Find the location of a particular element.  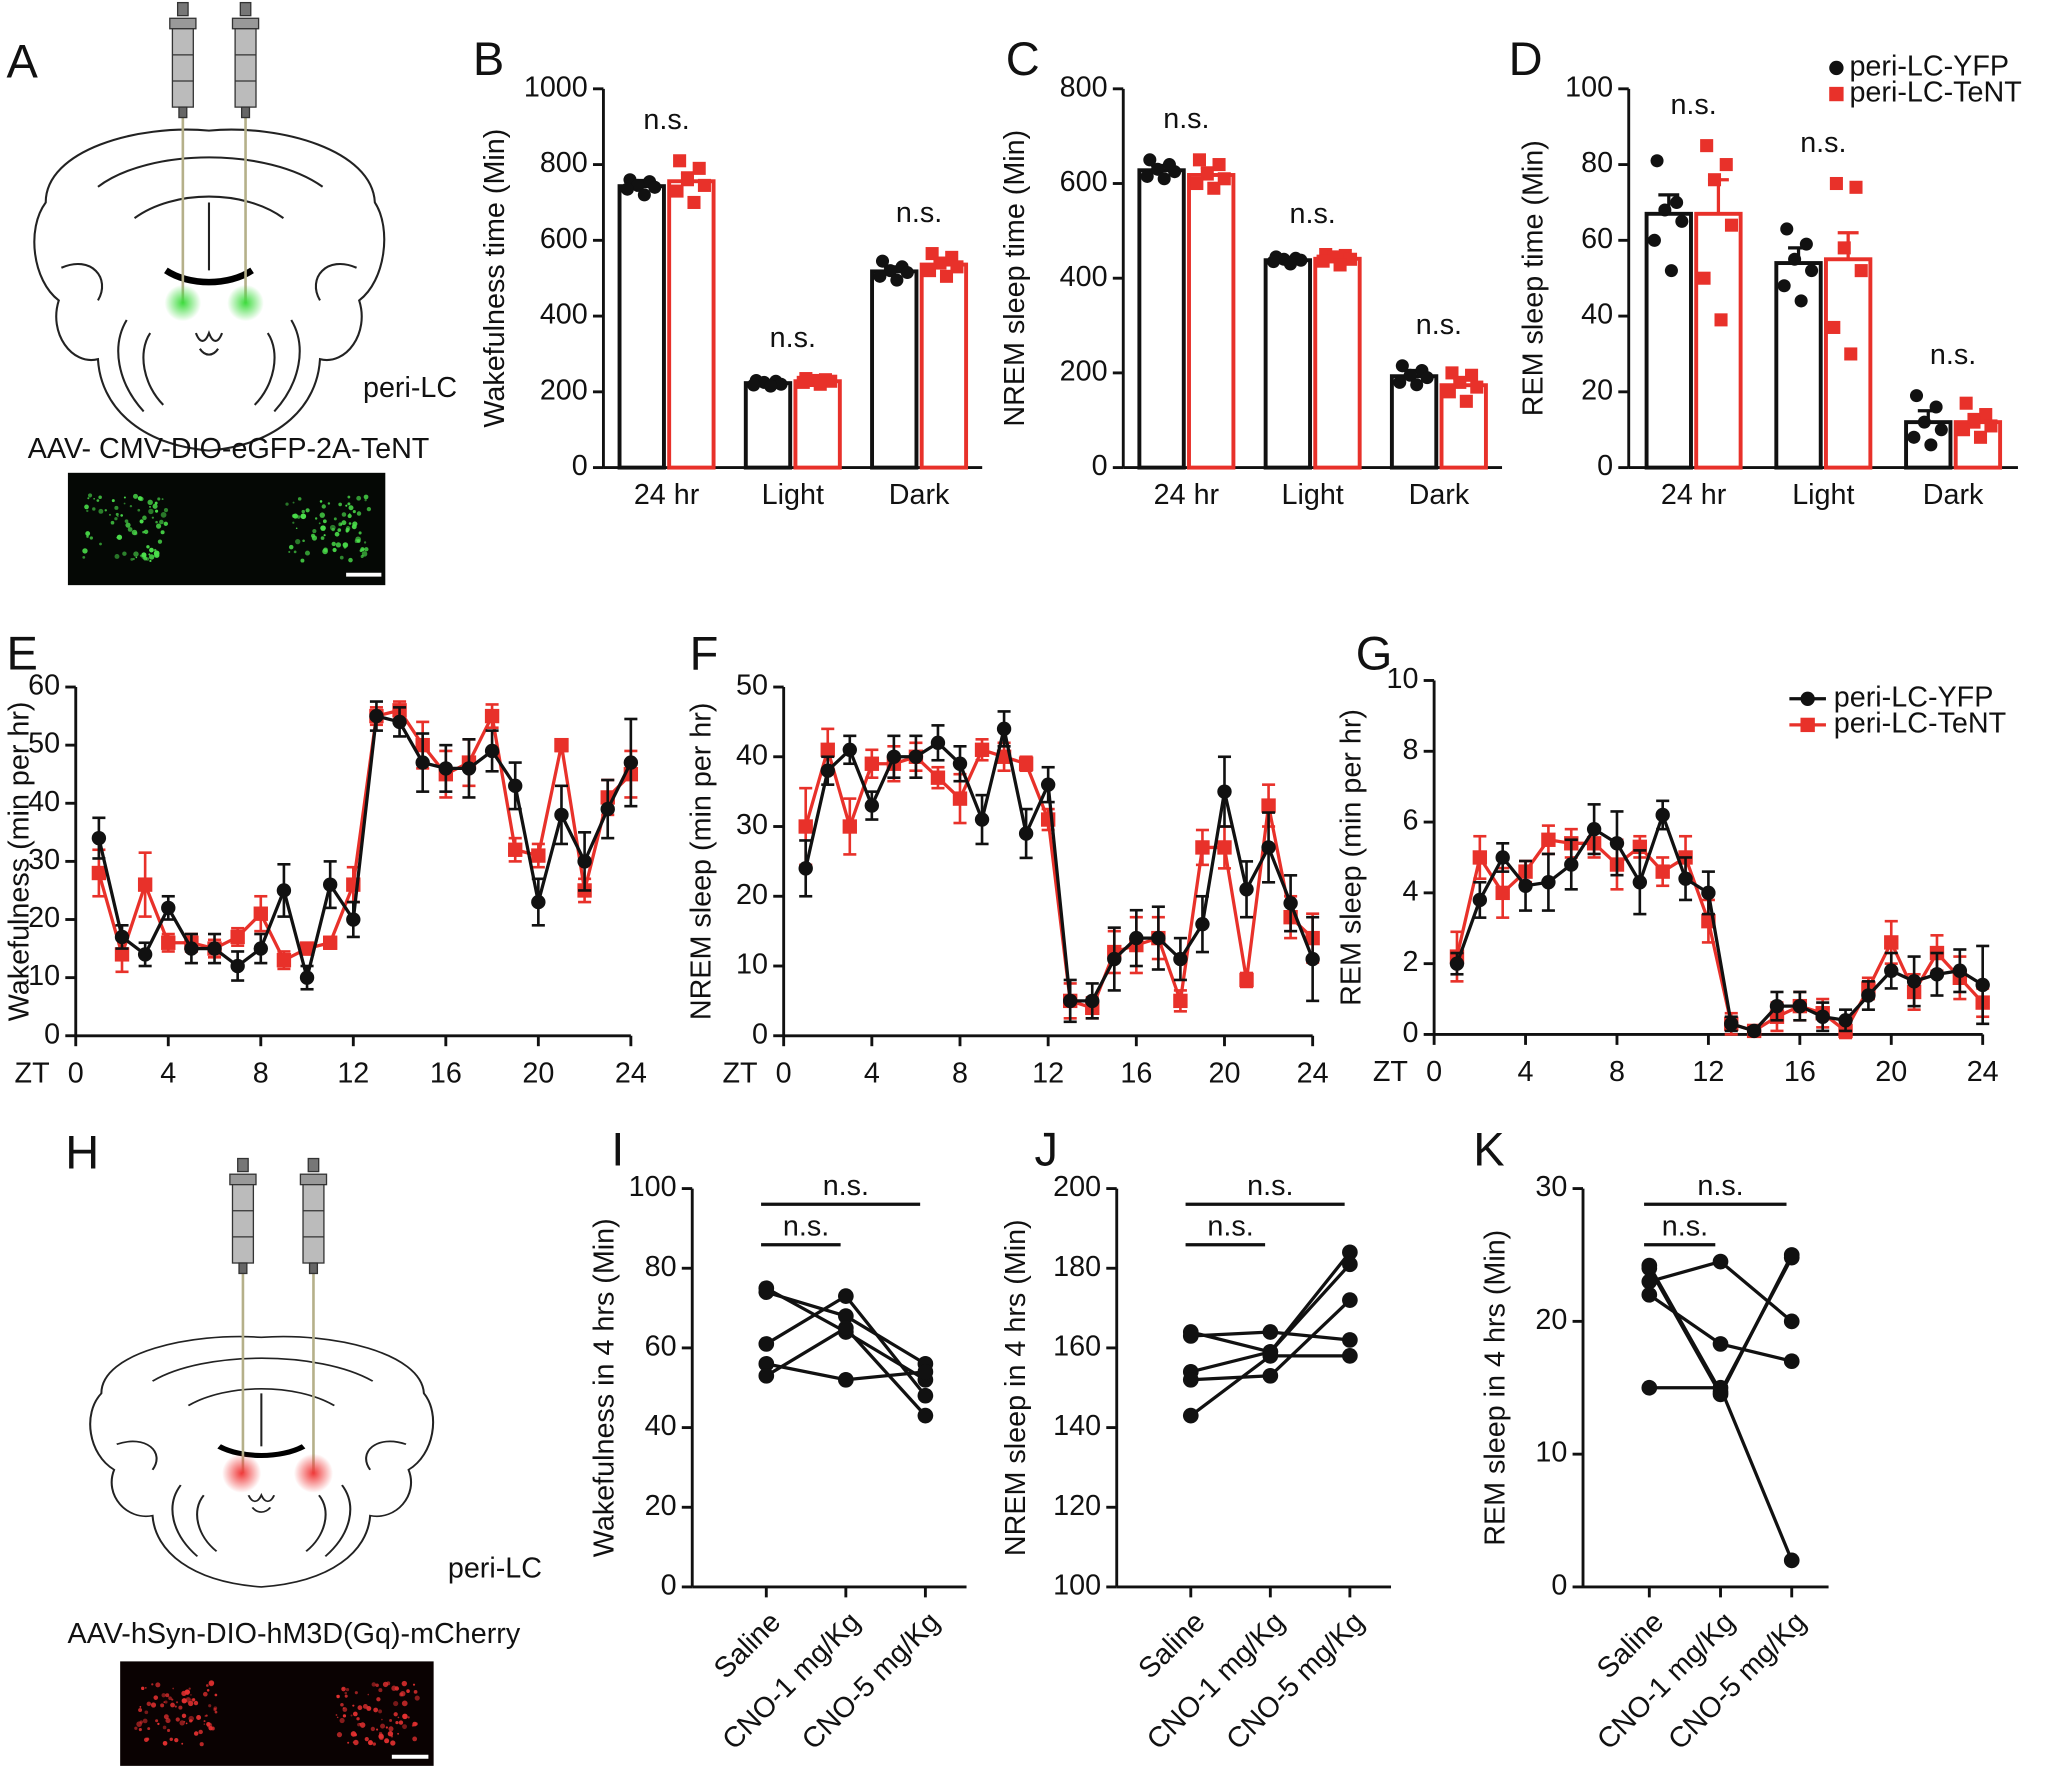

x-tick-label: 24 hr is located at coordinates (667, 495).